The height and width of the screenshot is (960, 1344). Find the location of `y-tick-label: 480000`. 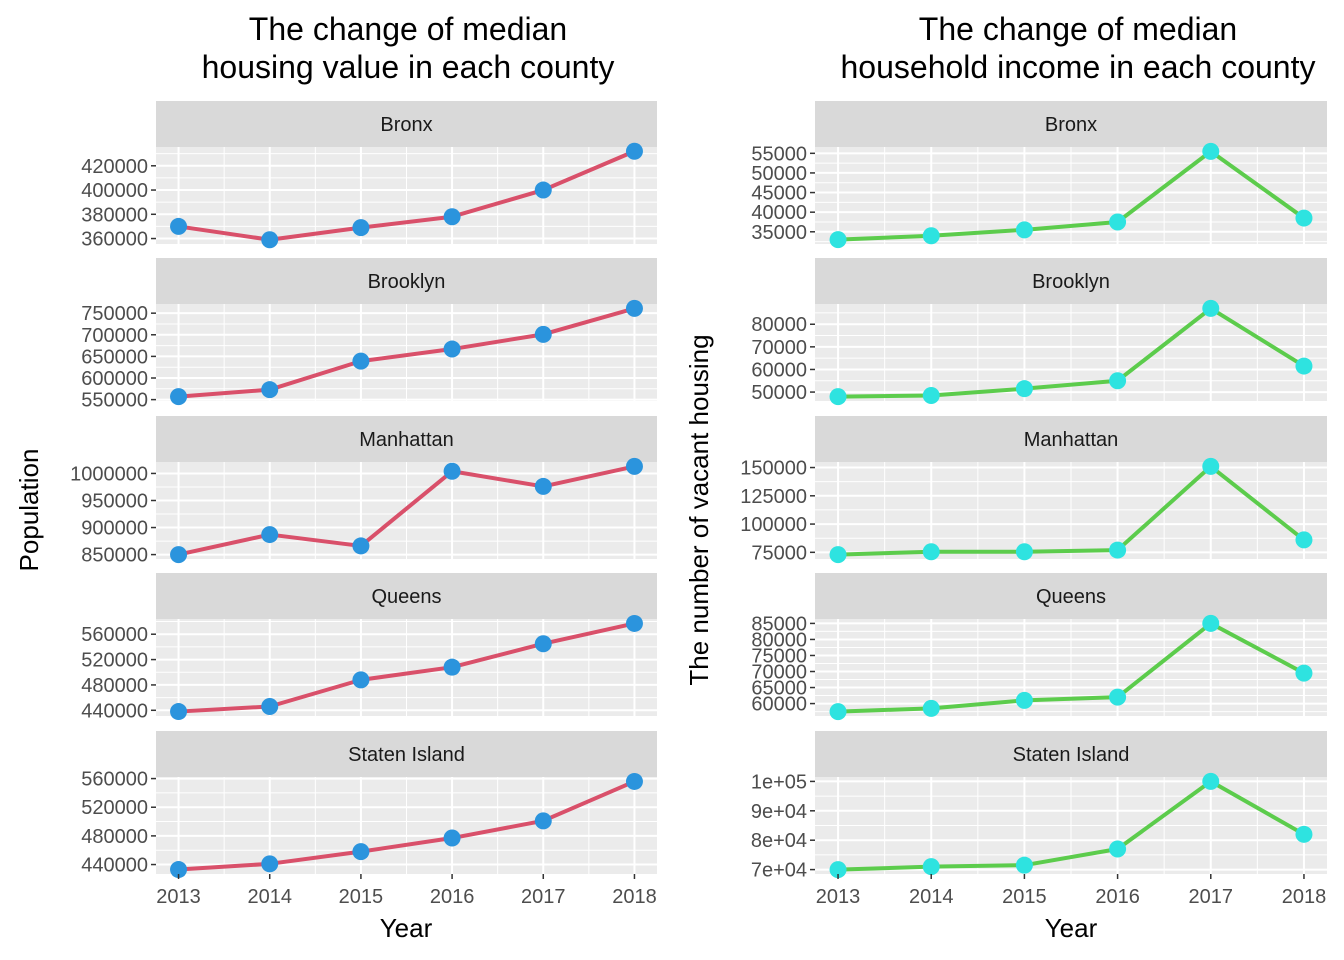

y-tick-label: 480000 is located at coordinates (114, 686).